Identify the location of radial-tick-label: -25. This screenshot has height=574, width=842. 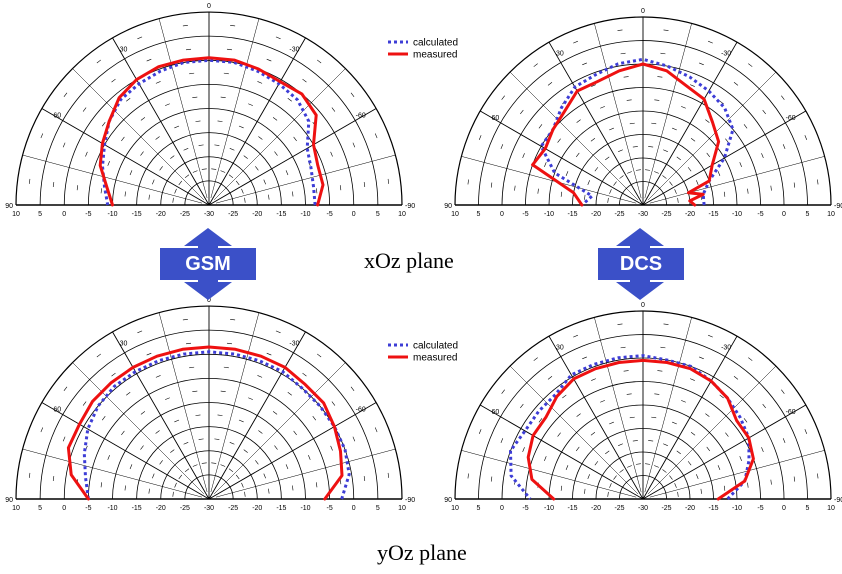
(233, 214).